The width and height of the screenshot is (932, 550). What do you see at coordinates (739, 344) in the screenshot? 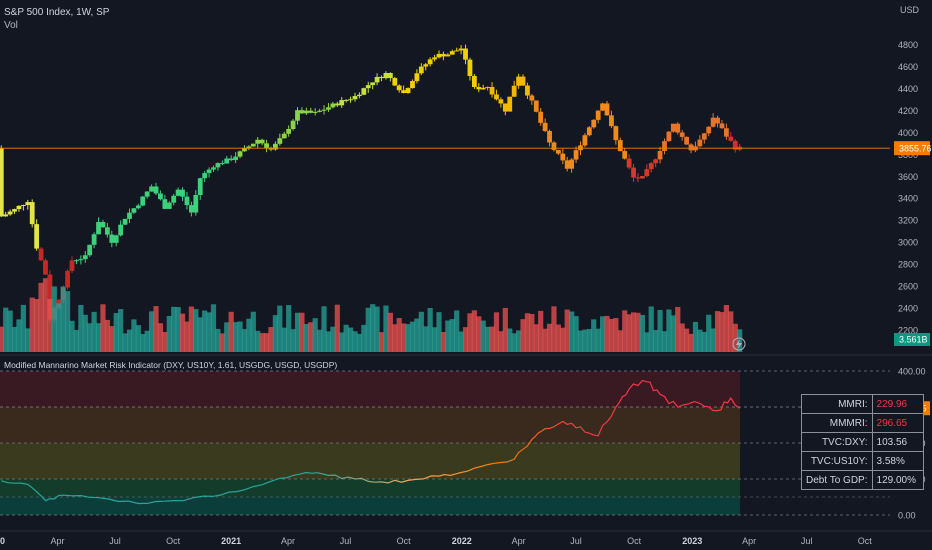
I see `lightning-icon` at bounding box center [739, 344].